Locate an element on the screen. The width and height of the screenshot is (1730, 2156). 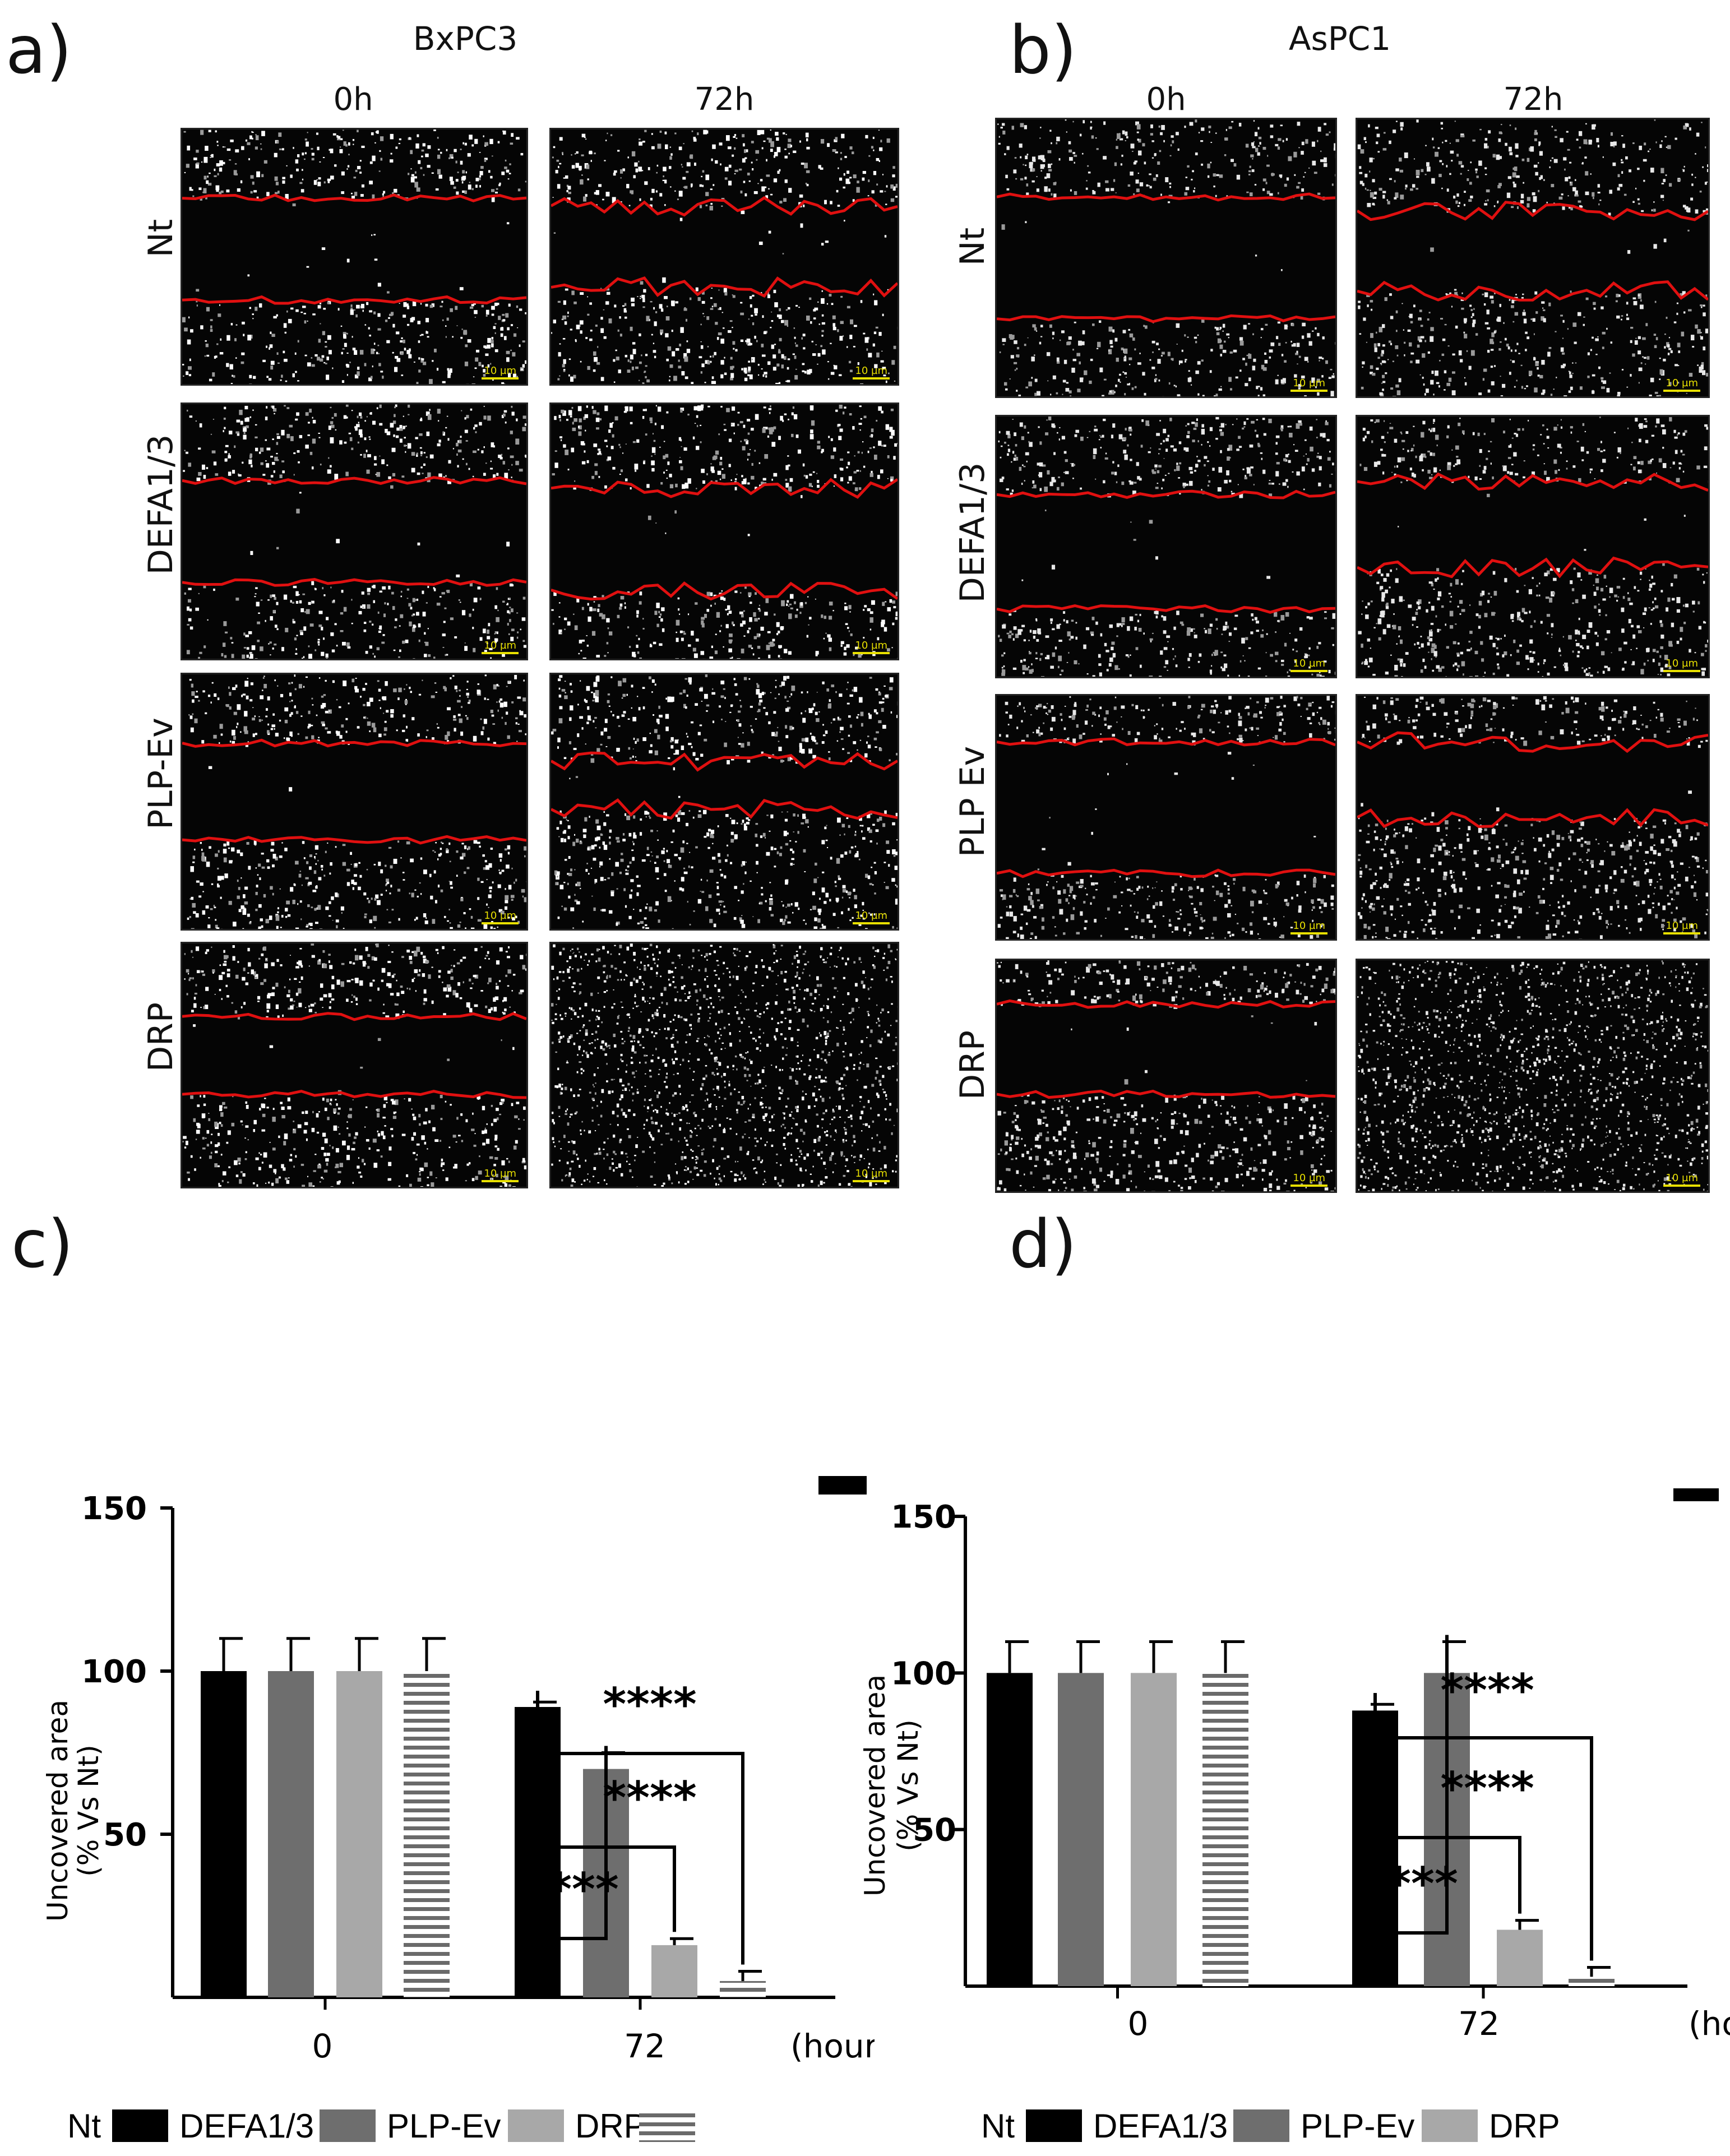
micrograph-b-plp-ev-72h: 10 µm is located at coordinates (1533, 817).